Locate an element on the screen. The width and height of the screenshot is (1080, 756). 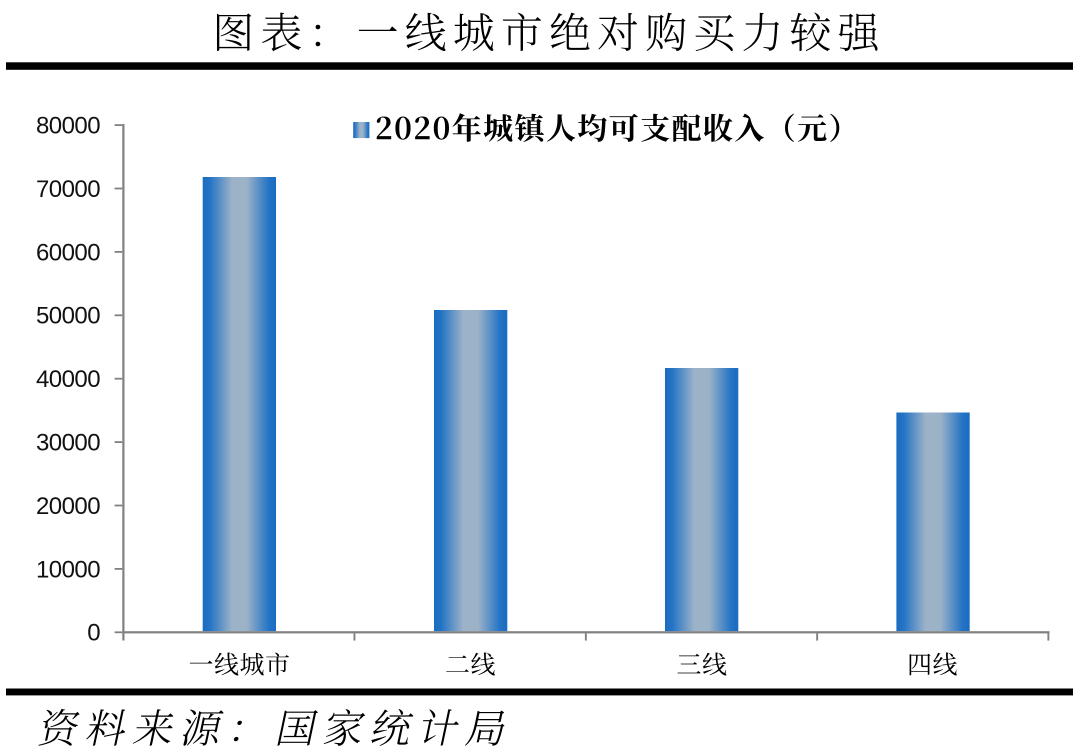
svg-text: 50000 is located at coordinates (68, 316).